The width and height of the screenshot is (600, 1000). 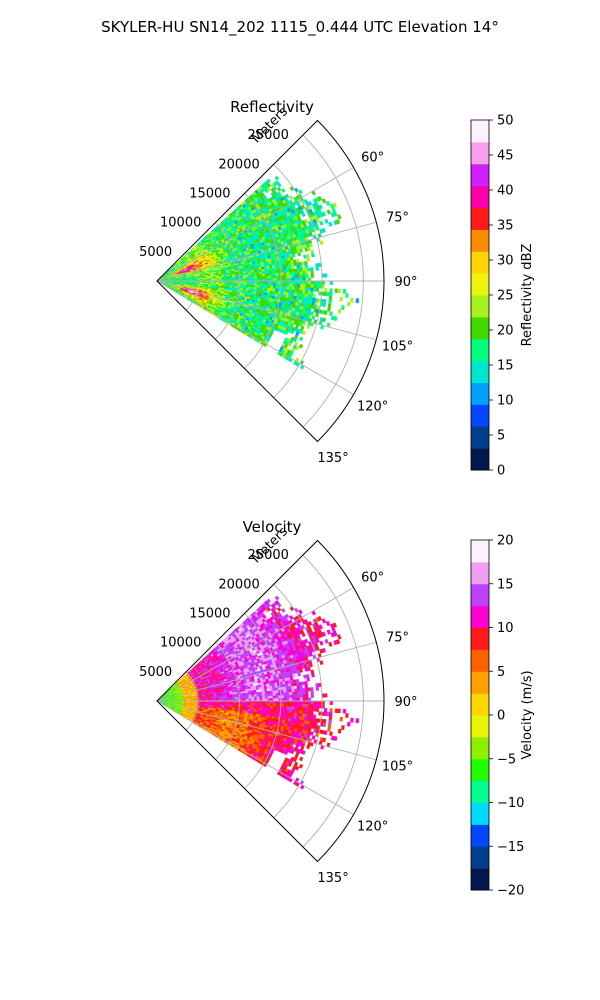 What do you see at coordinates (372, 407) in the screenshot?
I see `azimuth-tick-label: 120°` at bounding box center [372, 407].